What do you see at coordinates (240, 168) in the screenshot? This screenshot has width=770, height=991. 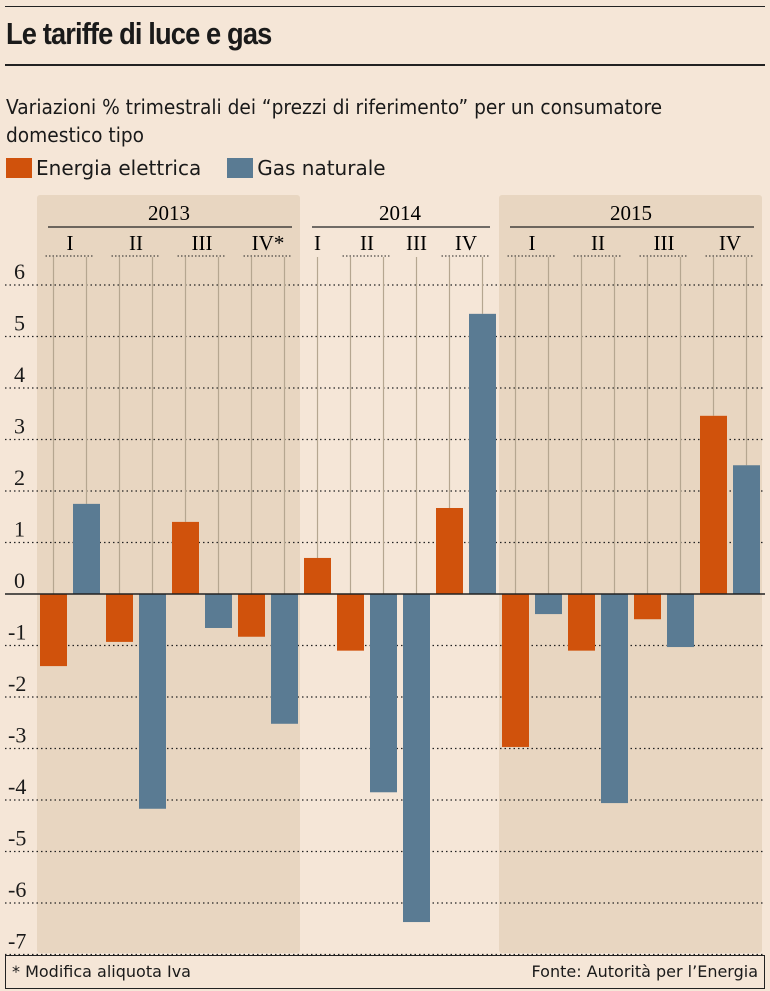 I see `legend-swatch-gas` at bounding box center [240, 168].